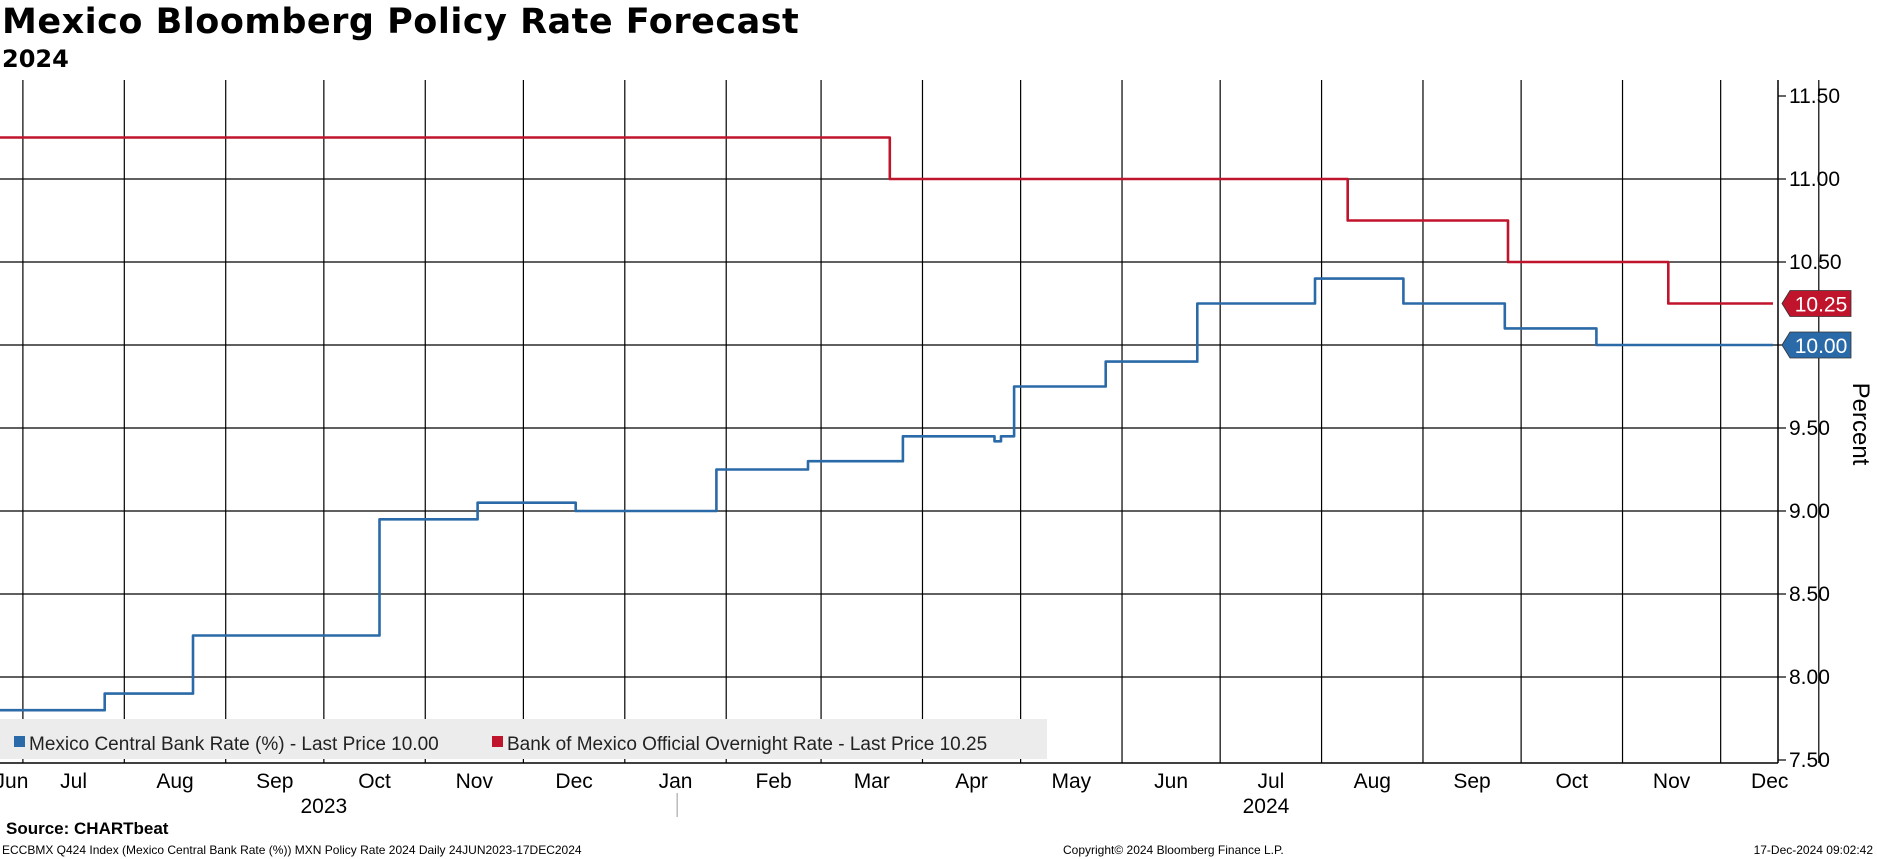 This screenshot has height=859, width=1877. I want to click on y-tick-label: 8.00, so click(1809, 677).